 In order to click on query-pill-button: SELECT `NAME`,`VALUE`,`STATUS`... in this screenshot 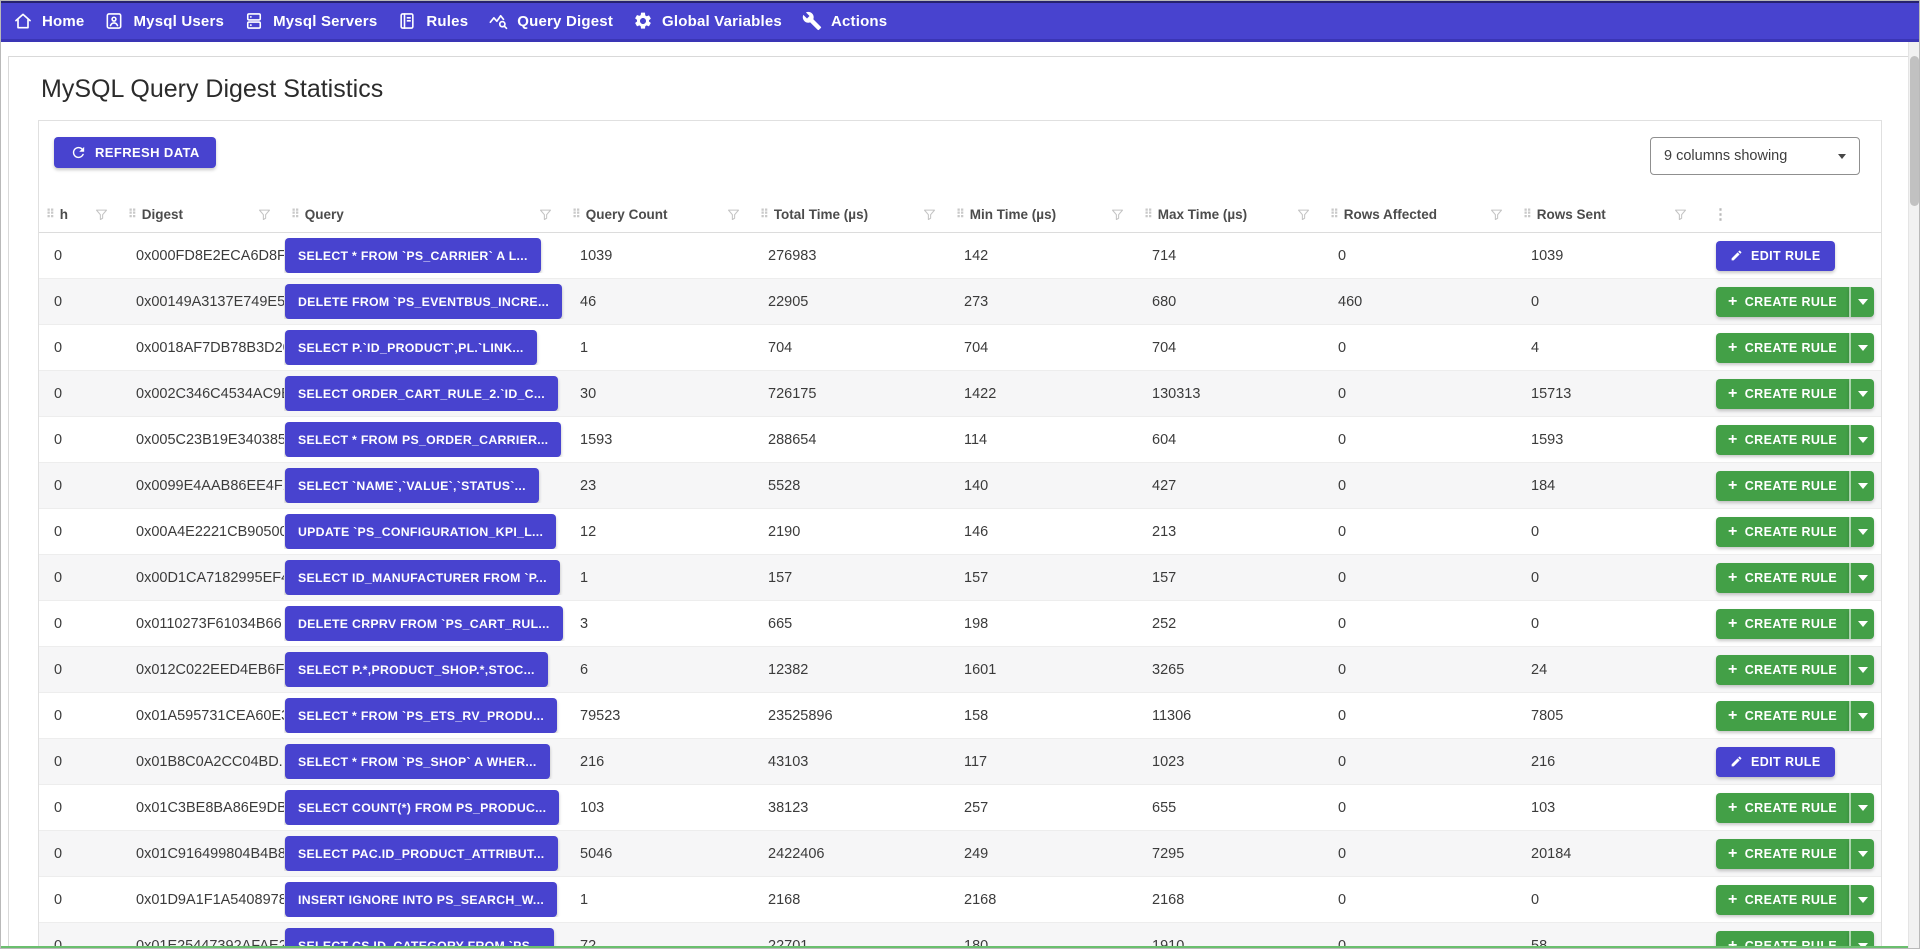, I will do `click(412, 485)`.